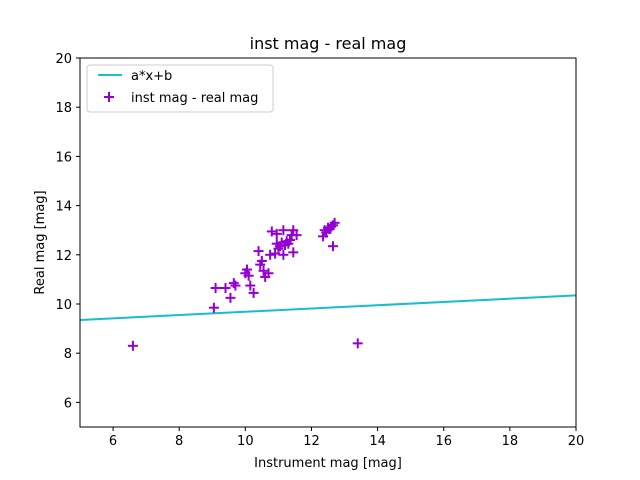  I want to click on y-tick-label: 16, so click(63, 157).